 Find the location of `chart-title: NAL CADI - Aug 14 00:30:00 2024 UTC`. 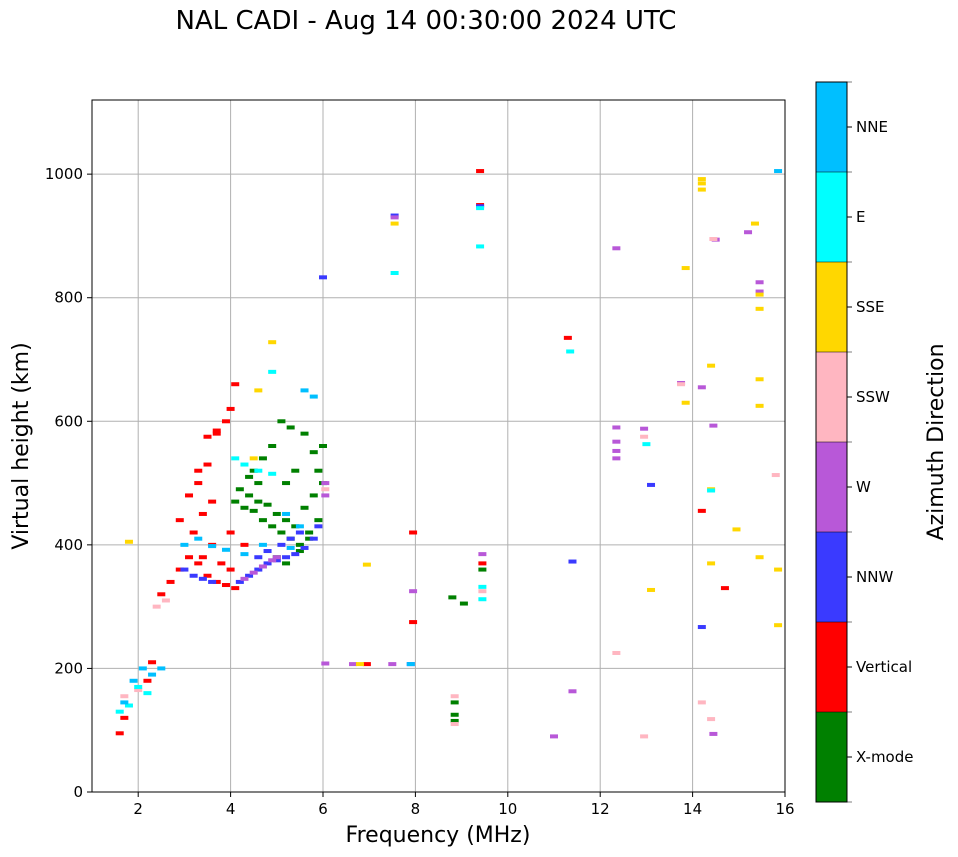

chart-title: NAL CADI - Aug 14 00:30:00 2024 UTC is located at coordinates (426, 21).